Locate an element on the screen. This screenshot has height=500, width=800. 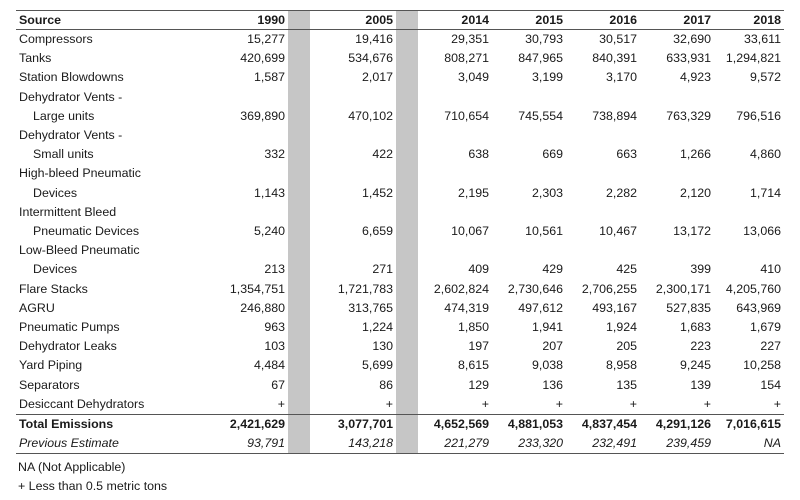
total-label: Total Emissions is located at coordinates (114, 424).